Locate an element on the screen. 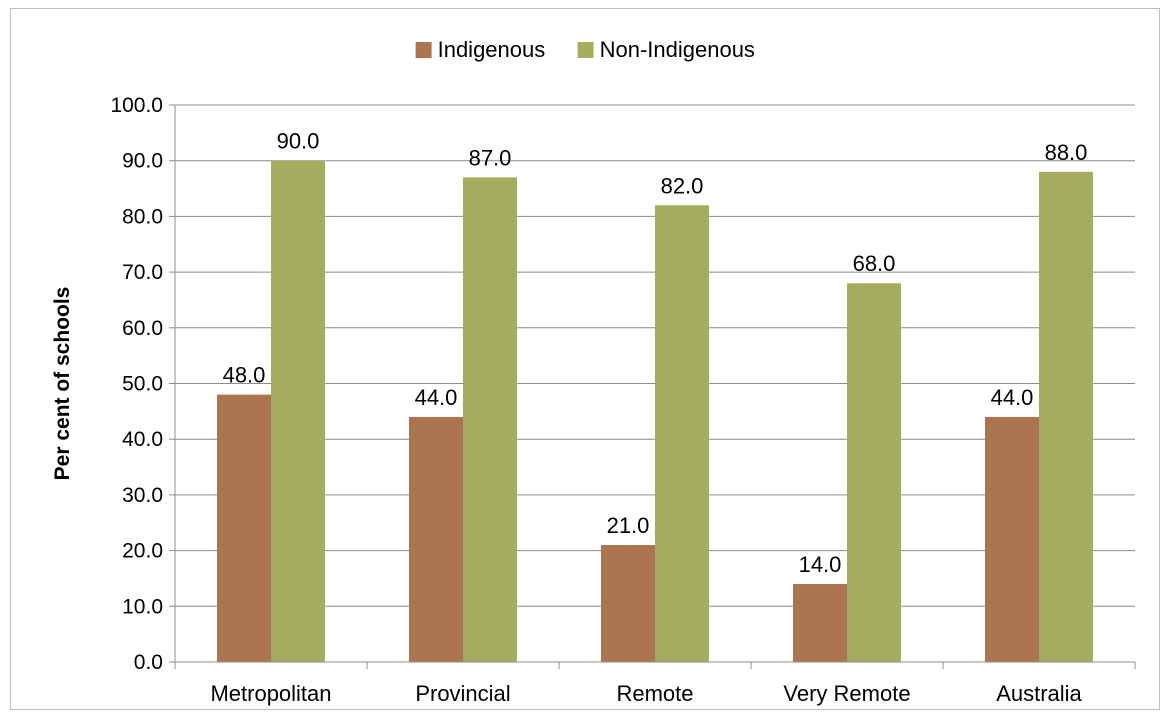 The width and height of the screenshot is (1170, 712). data-label: 14.0 is located at coordinates (820, 564).